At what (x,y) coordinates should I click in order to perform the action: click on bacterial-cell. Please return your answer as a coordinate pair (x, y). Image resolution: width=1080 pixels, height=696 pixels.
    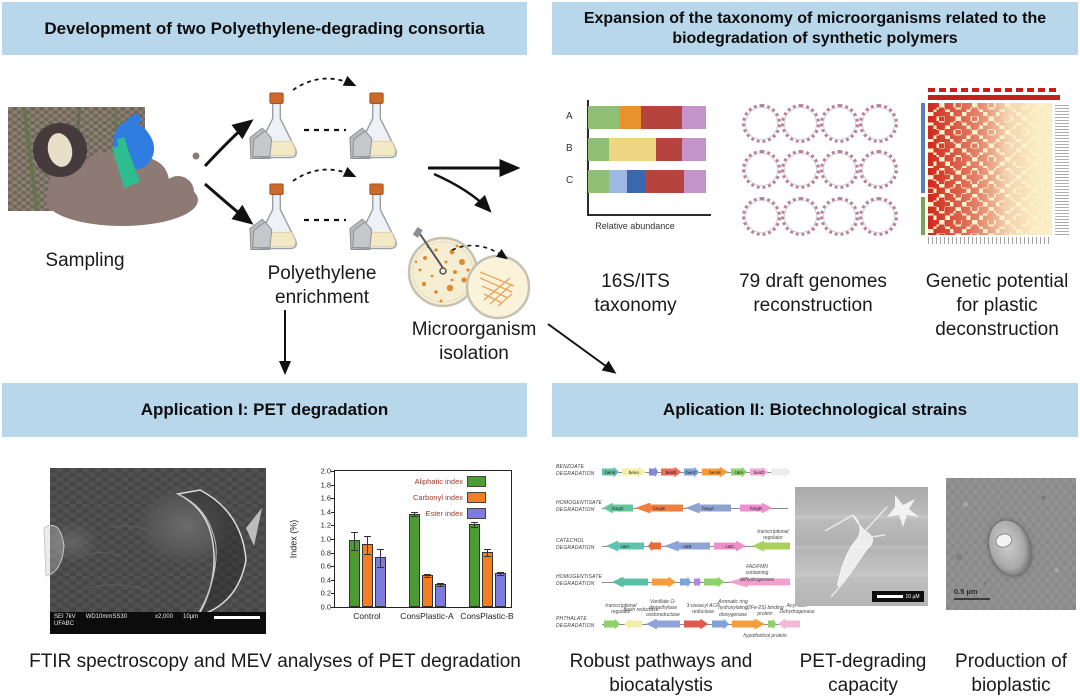
    Looking at the image, I should click on (1010, 548).